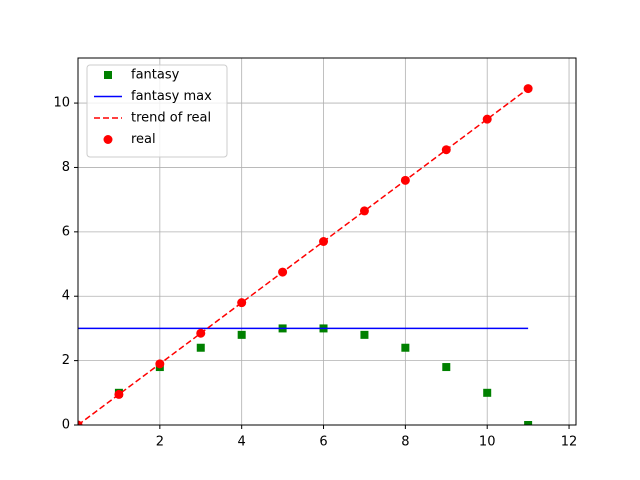 This screenshot has width=640, height=480. What do you see at coordinates (242, 442) in the screenshot?
I see `x-tick-label: 4` at bounding box center [242, 442].